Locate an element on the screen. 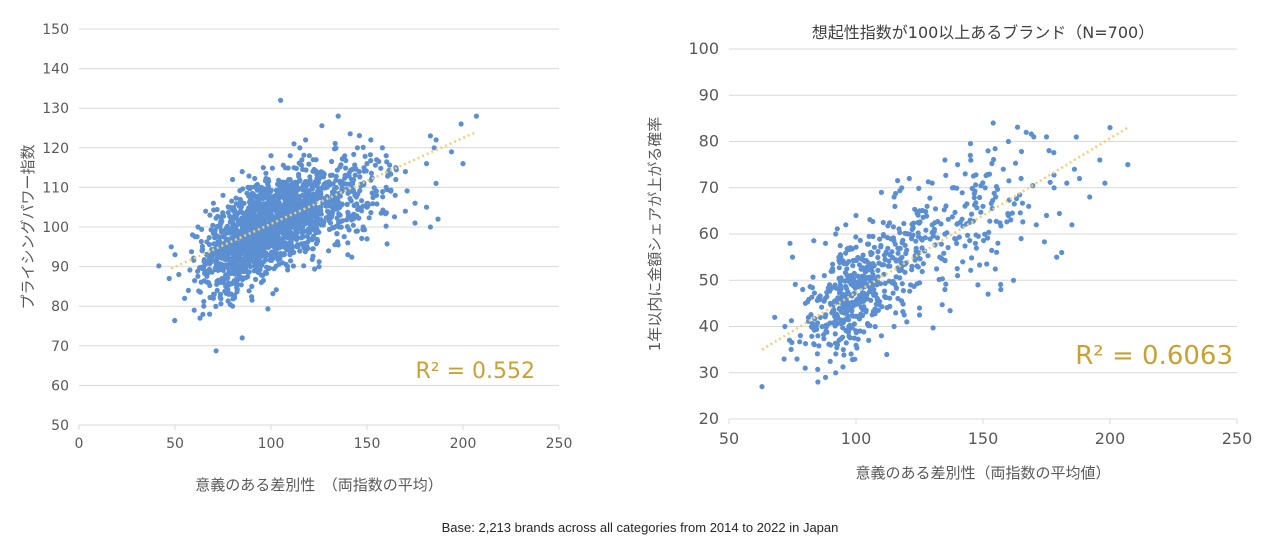  x-tick-label: 0 is located at coordinates (79, 444).